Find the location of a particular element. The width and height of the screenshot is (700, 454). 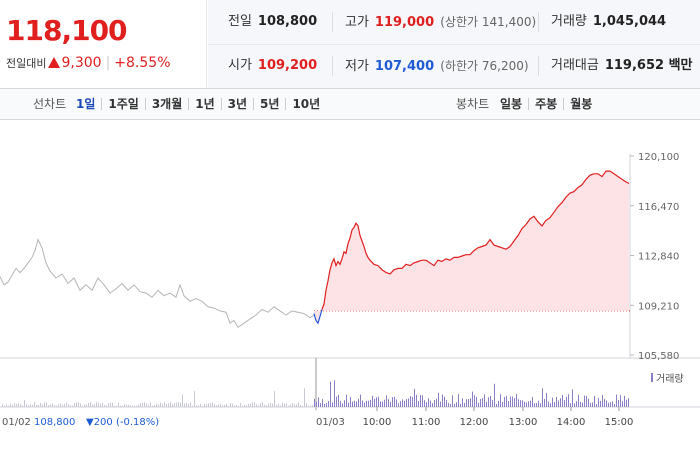

period-tab-1w: 1주일 is located at coordinates (122, 104).